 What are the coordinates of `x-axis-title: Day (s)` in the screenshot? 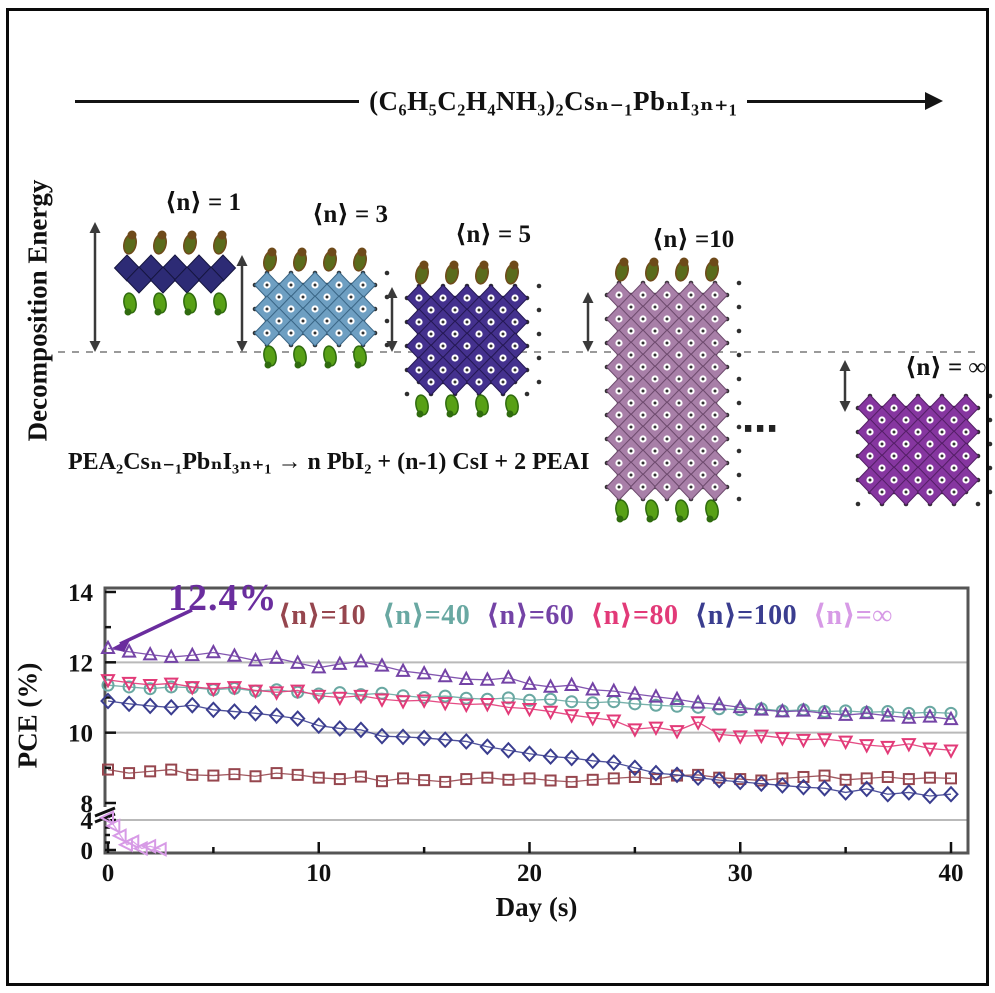 It's located at (537, 907).